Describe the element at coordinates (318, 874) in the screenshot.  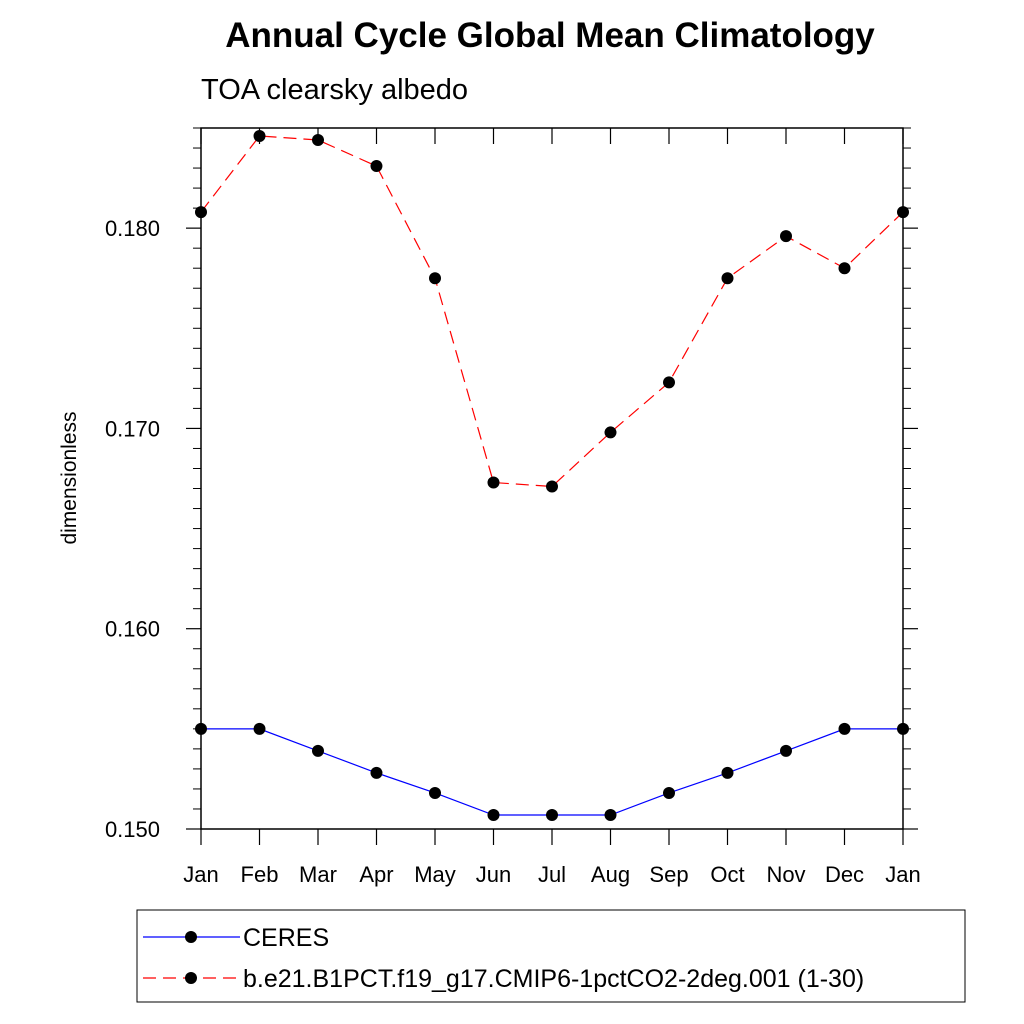
I see `x-tick-label: Mar` at that location.